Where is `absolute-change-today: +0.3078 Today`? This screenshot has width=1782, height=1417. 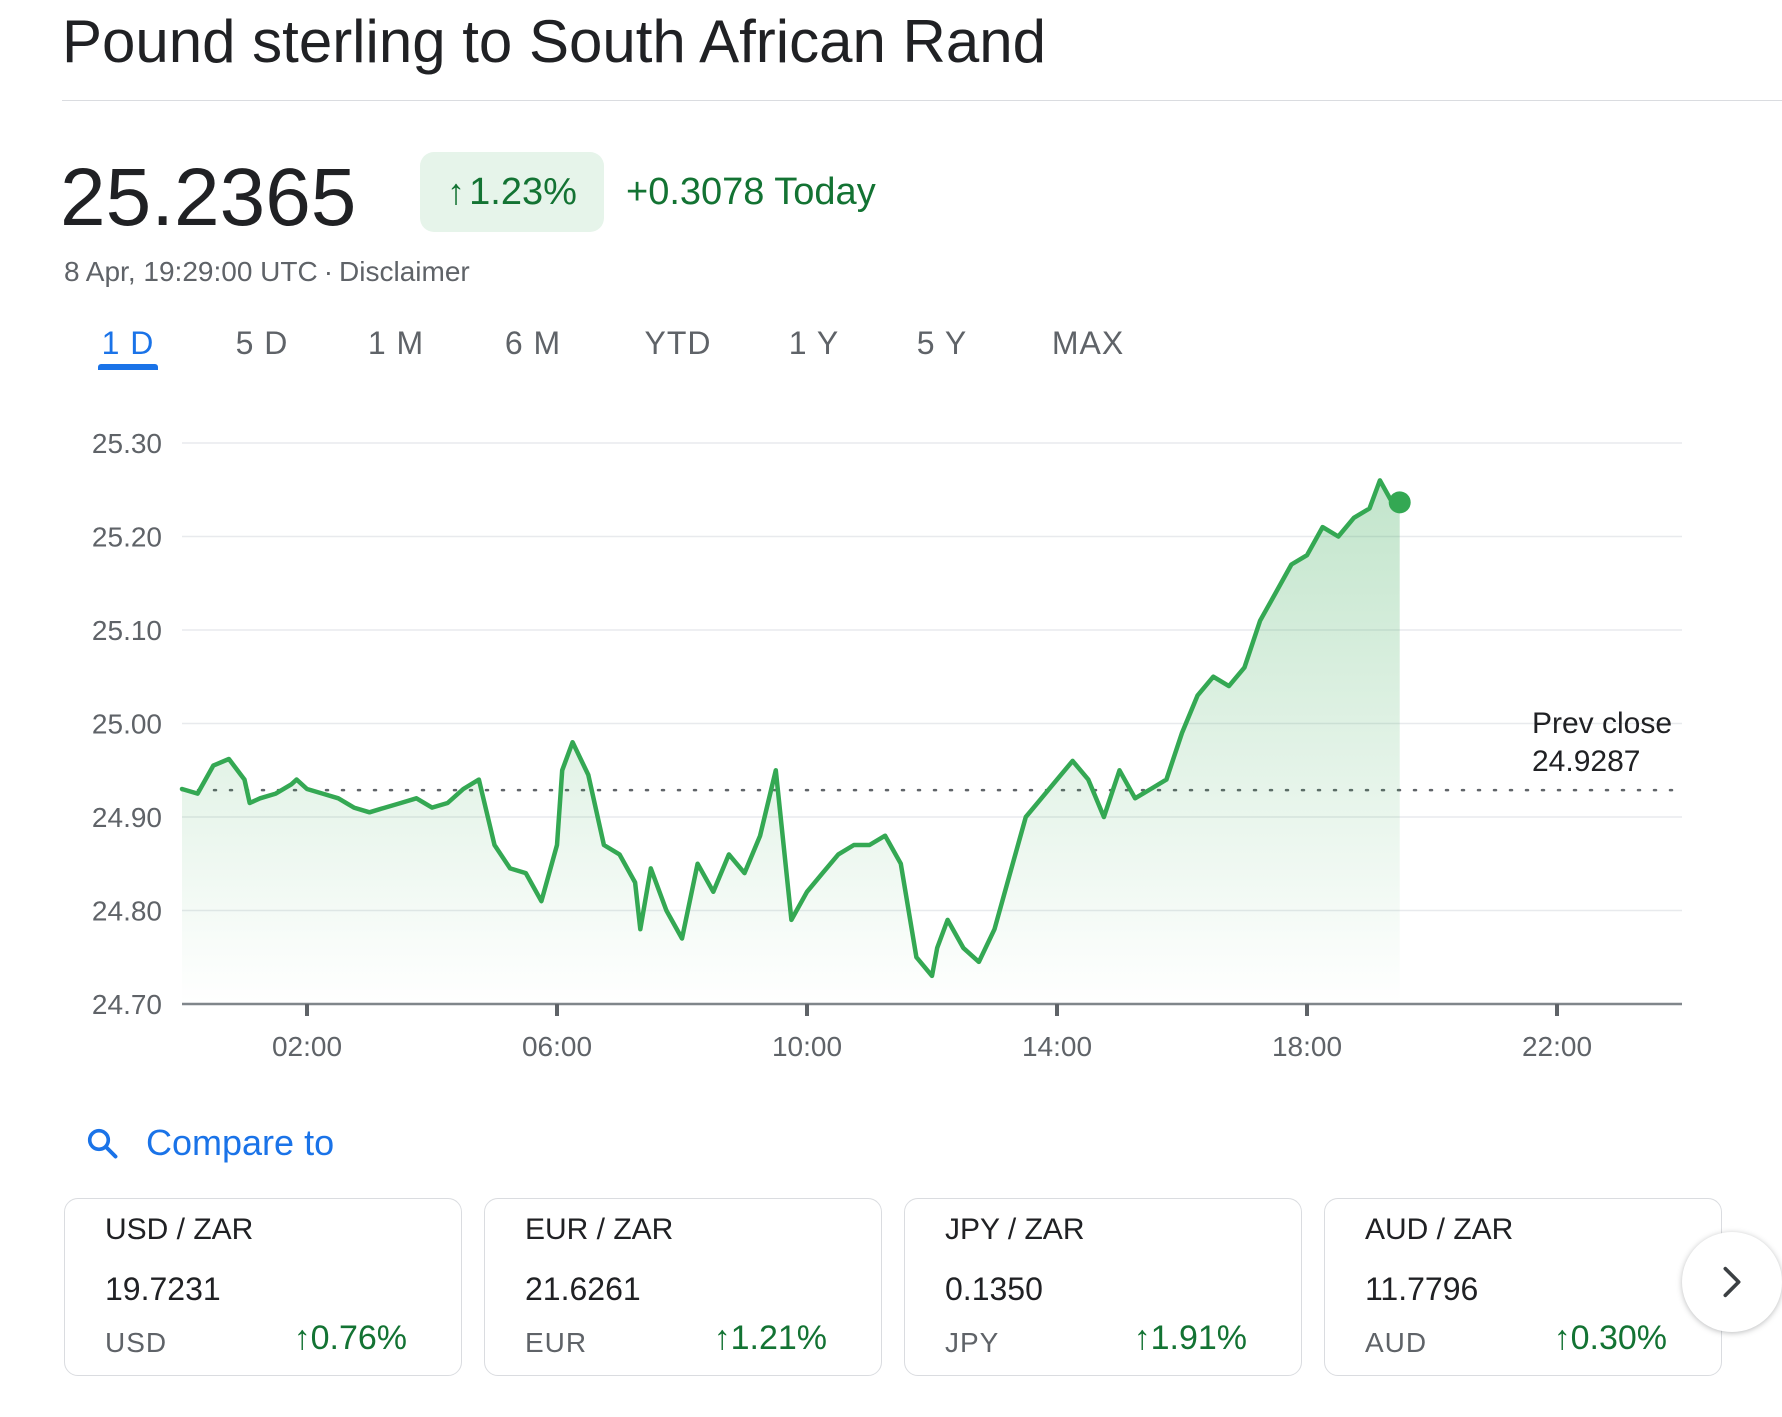
absolute-change-today: +0.3078 Today is located at coordinates (751, 192).